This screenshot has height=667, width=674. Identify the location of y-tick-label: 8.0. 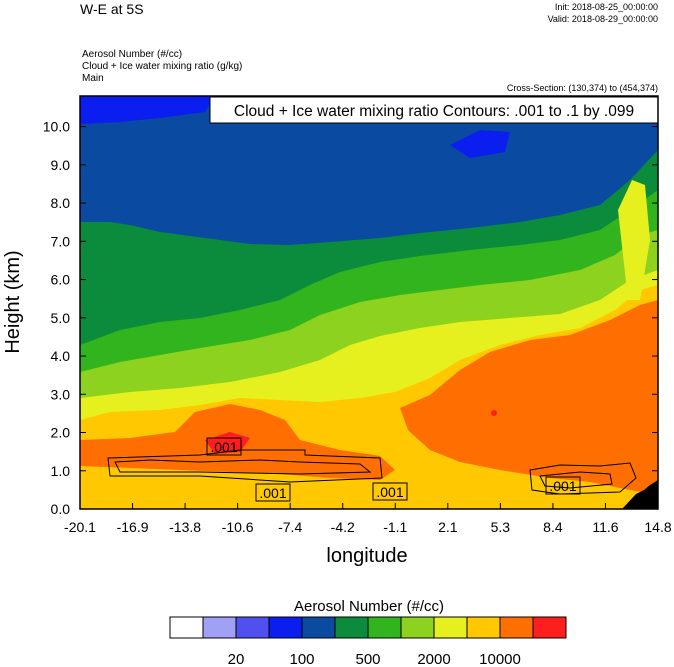
(61, 203).